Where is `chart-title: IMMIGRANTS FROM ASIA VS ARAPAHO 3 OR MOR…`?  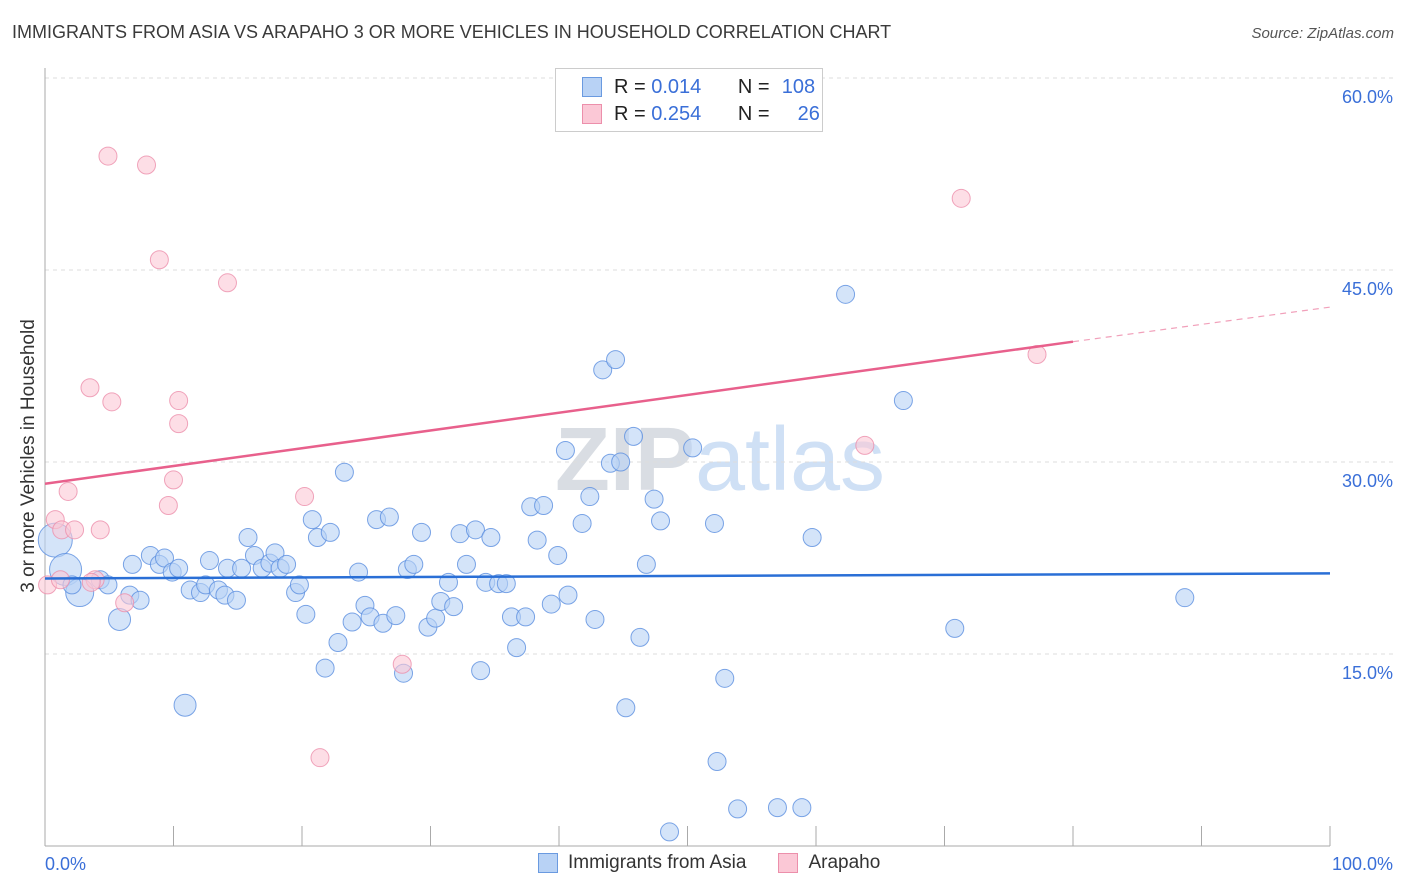
chart-title: IMMIGRANTS FROM ASIA VS ARAPAHO 3 OR MOR… is located at coordinates (452, 32).